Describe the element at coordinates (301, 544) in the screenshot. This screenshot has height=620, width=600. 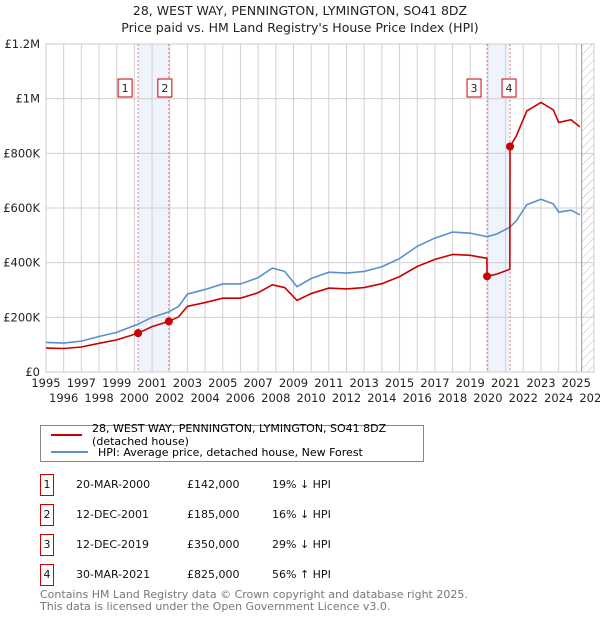
I see `sale-hpi-diff: 29% ↓ HPI` at that location.